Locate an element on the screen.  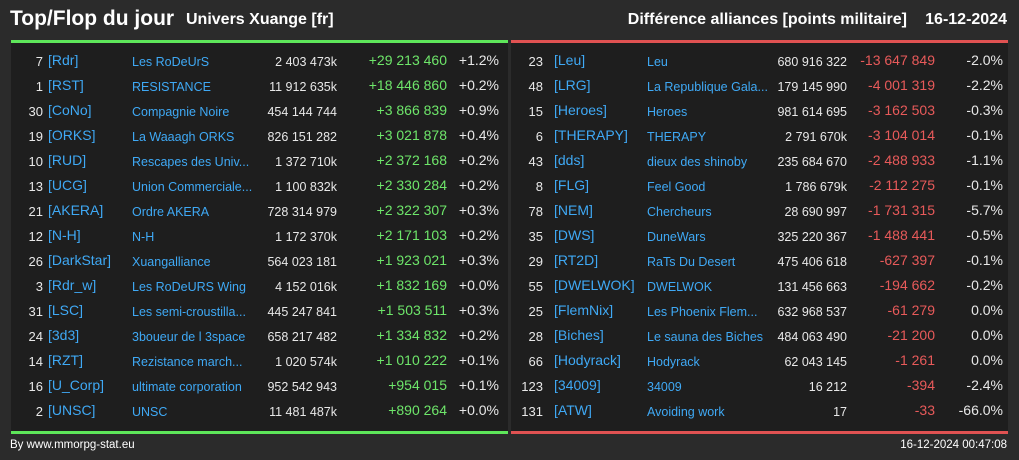
alliance-tag-link: [LSC] is located at coordinates (66, 310).